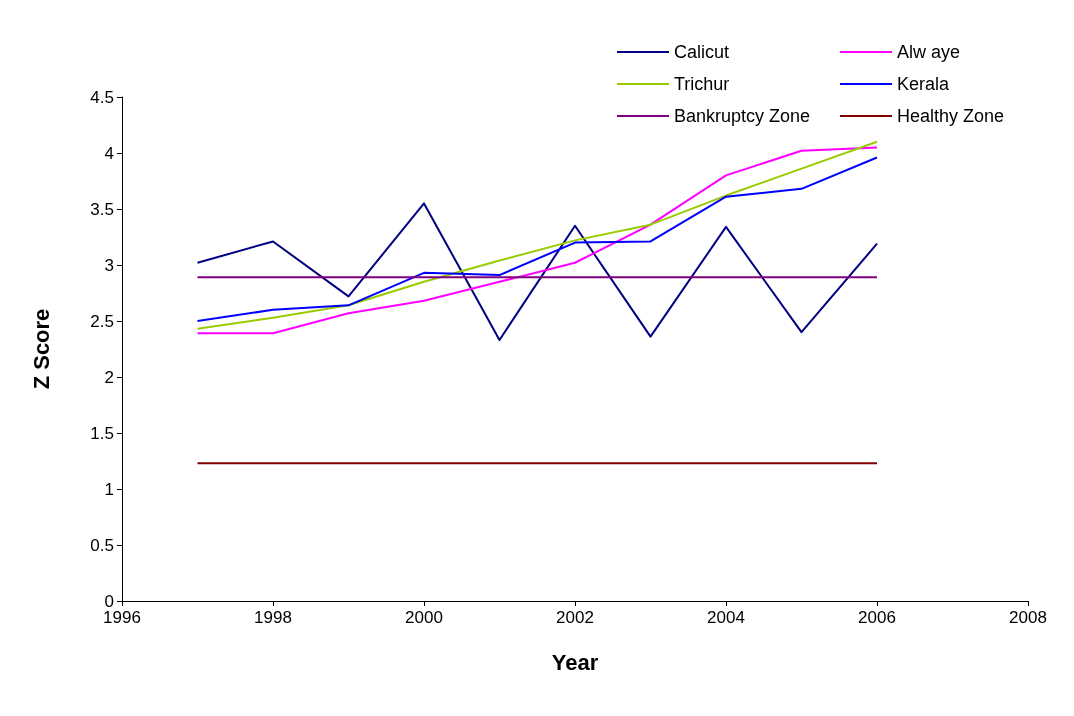 Image resolution: width=1074 pixels, height=716 pixels. Describe the element at coordinates (702, 84) in the screenshot. I see `legend-label: Trichur` at that location.